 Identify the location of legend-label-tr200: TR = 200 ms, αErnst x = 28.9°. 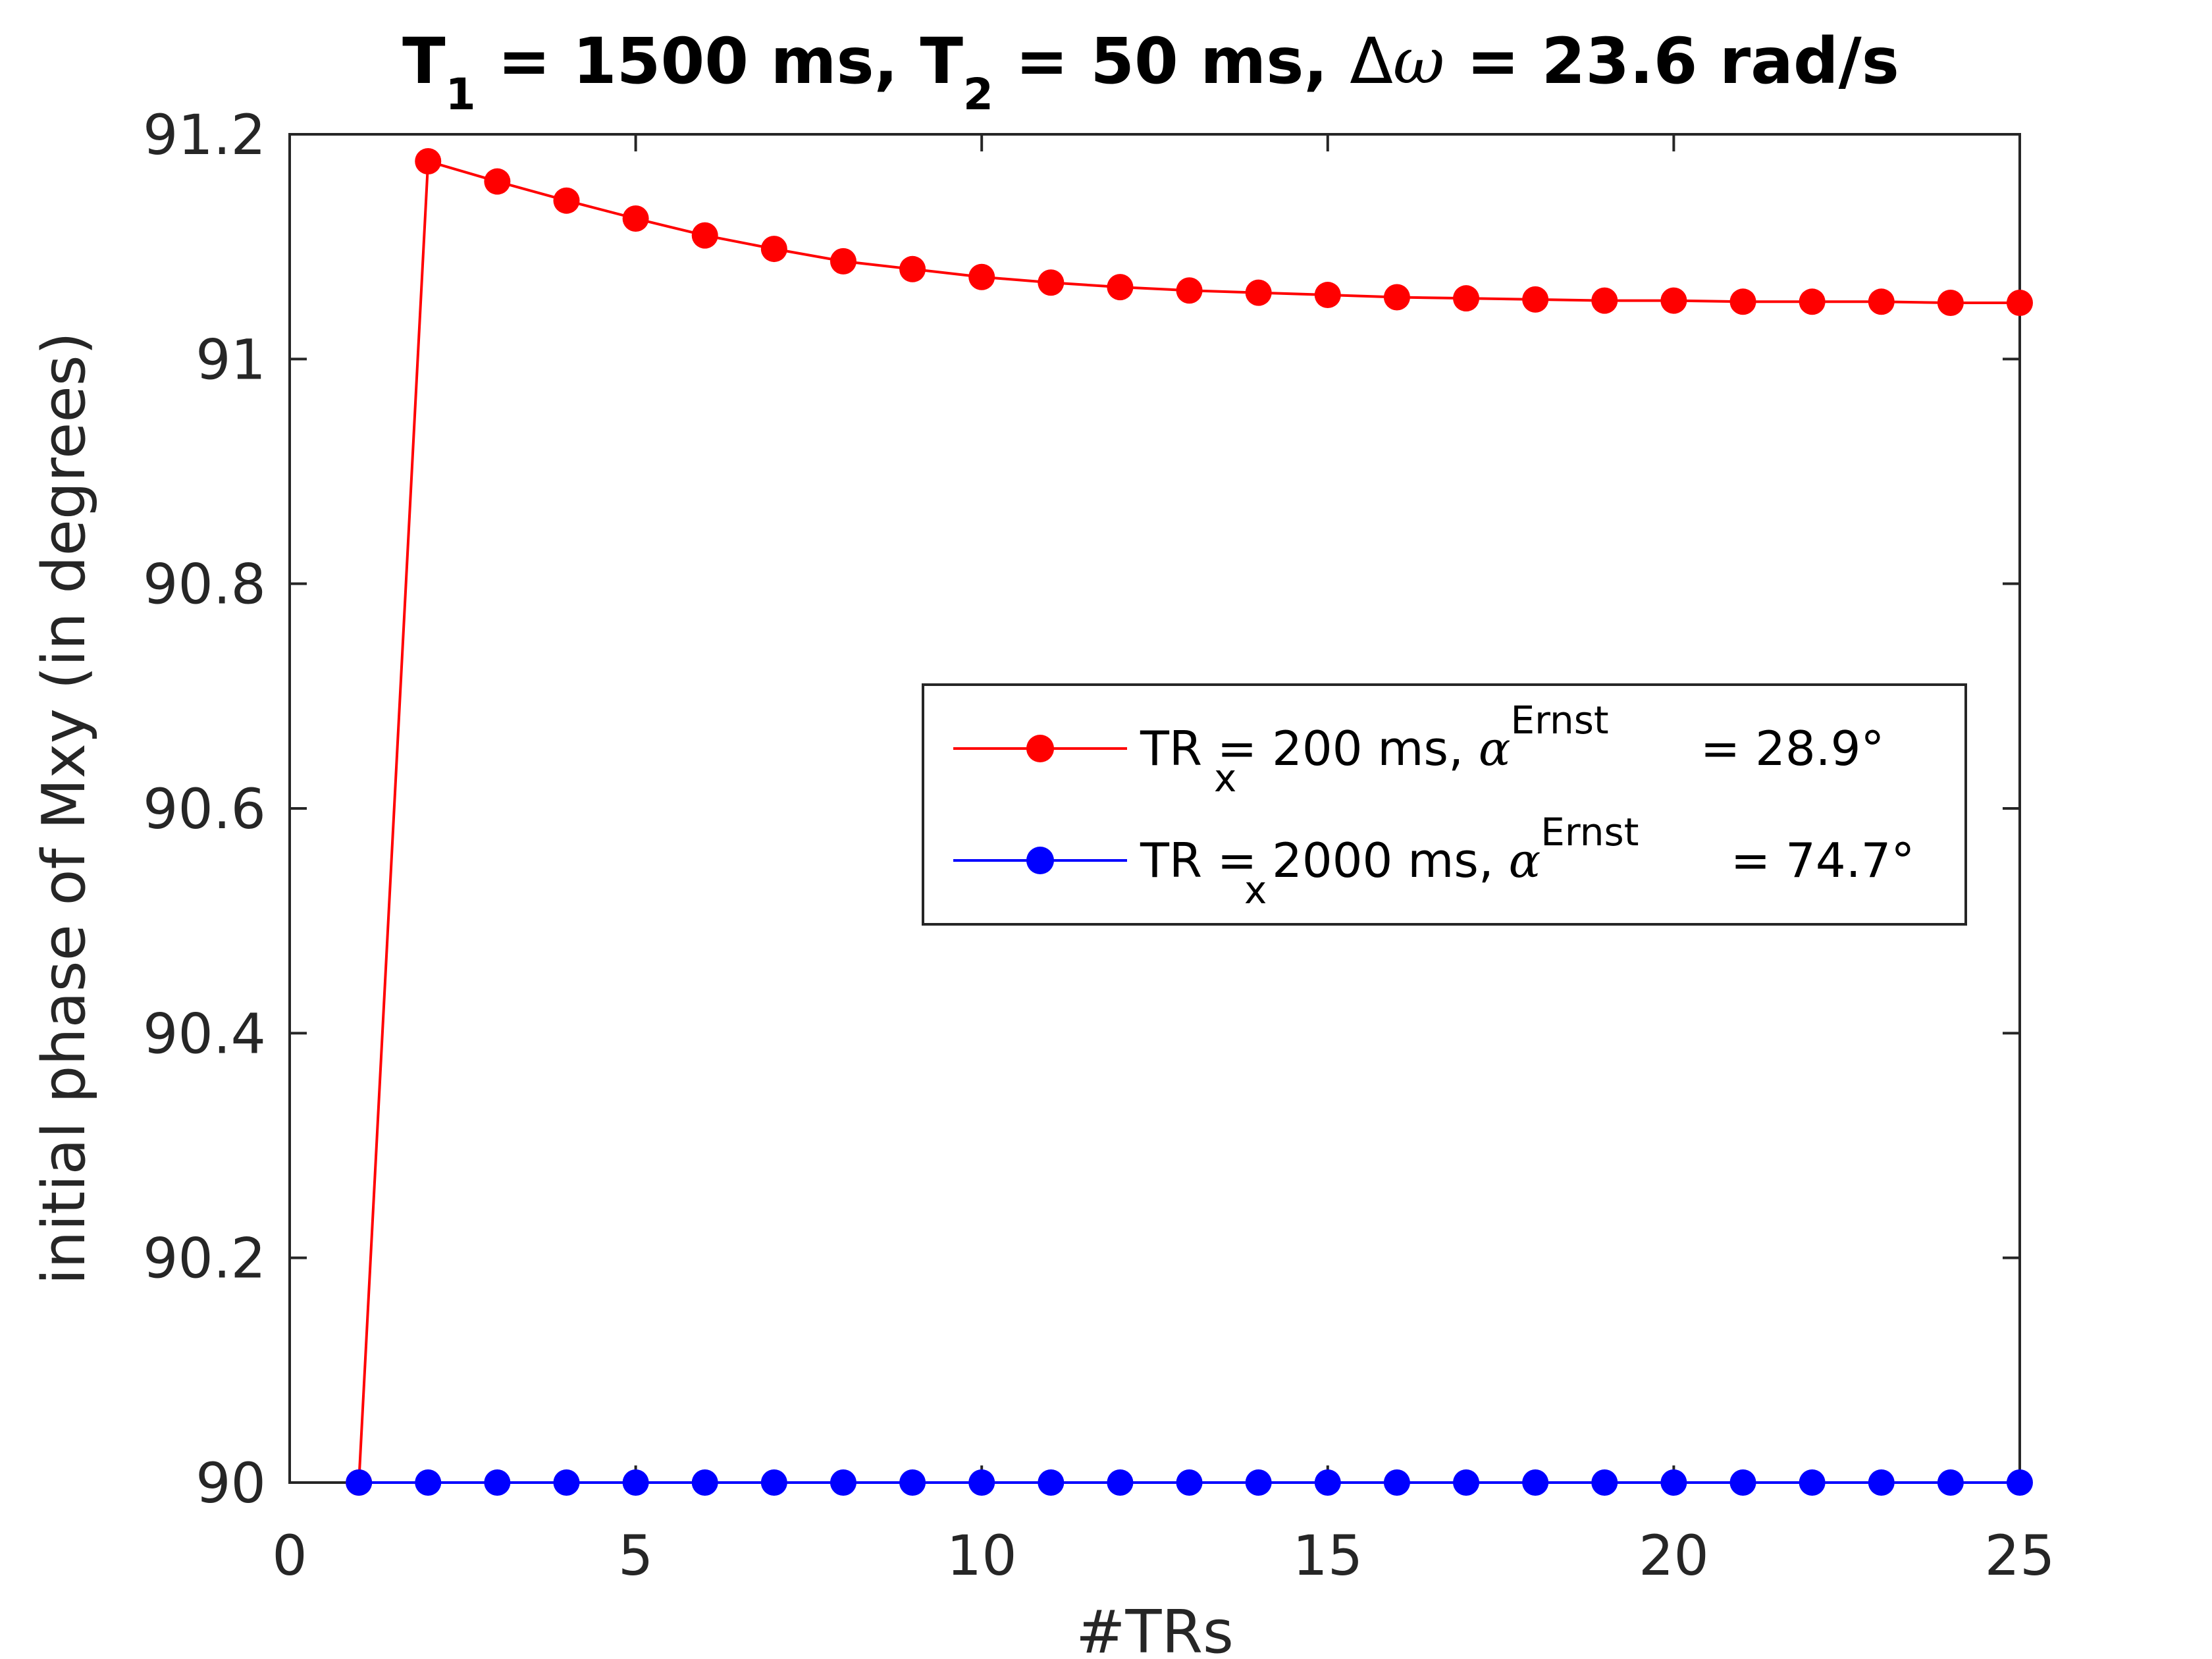
(1512, 749).